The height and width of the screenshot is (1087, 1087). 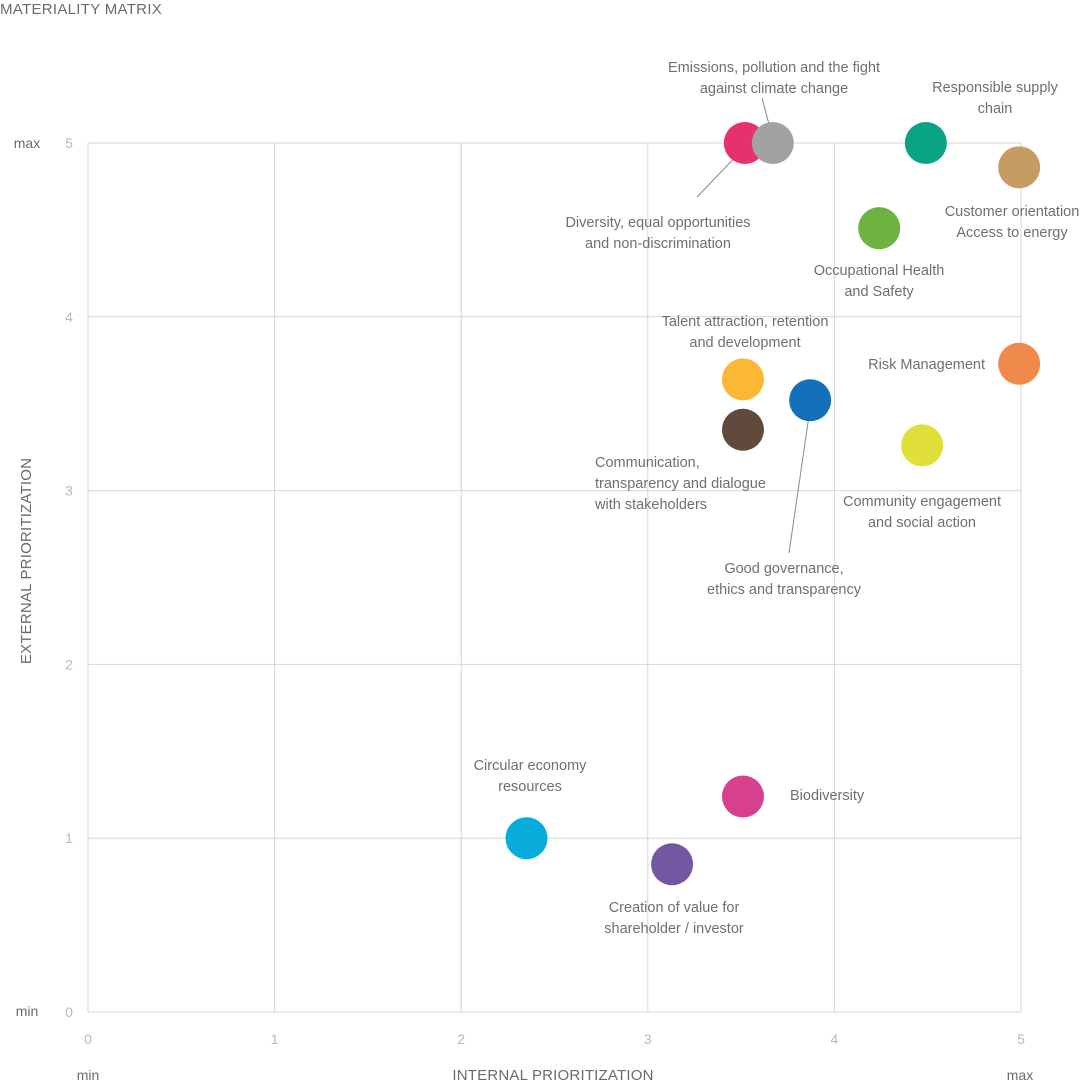 What do you see at coordinates (674, 929) in the screenshot?
I see `point-label-line: shareholder / investor` at bounding box center [674, 929].